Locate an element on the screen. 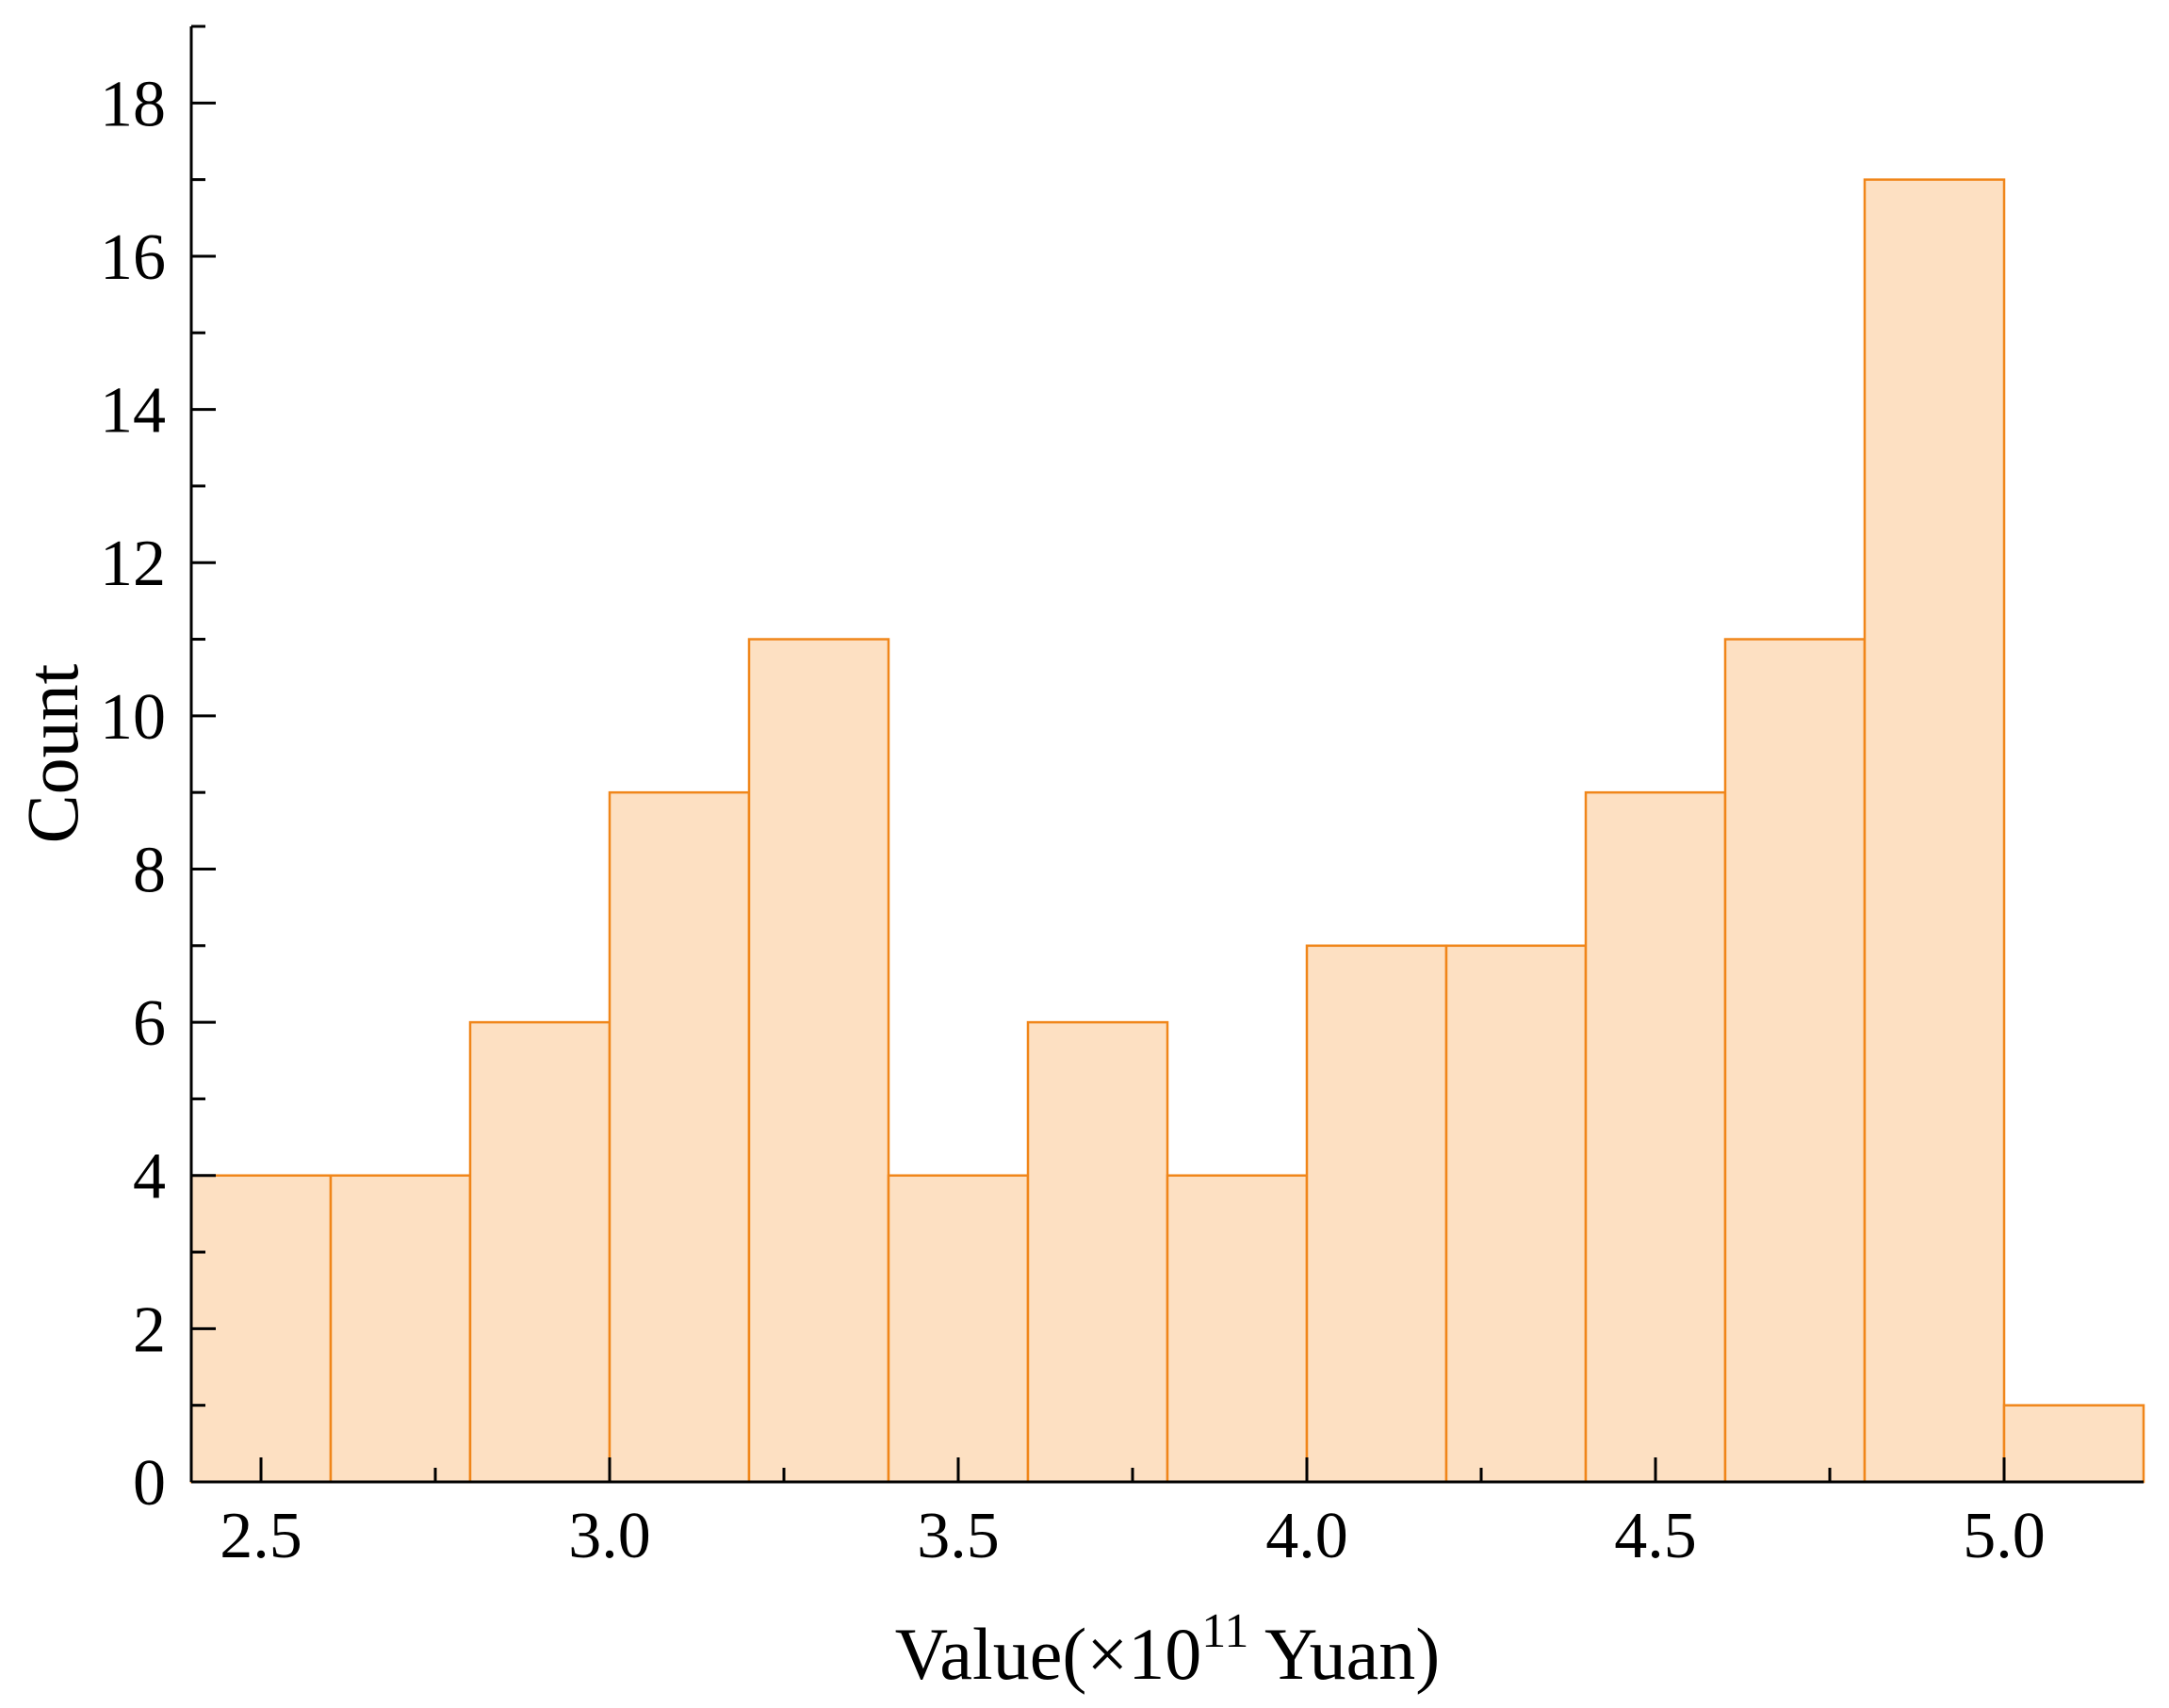 This screenshot has width=2169, height=1708. y-tick-label: 0 is located at coordinates (149, 1483).